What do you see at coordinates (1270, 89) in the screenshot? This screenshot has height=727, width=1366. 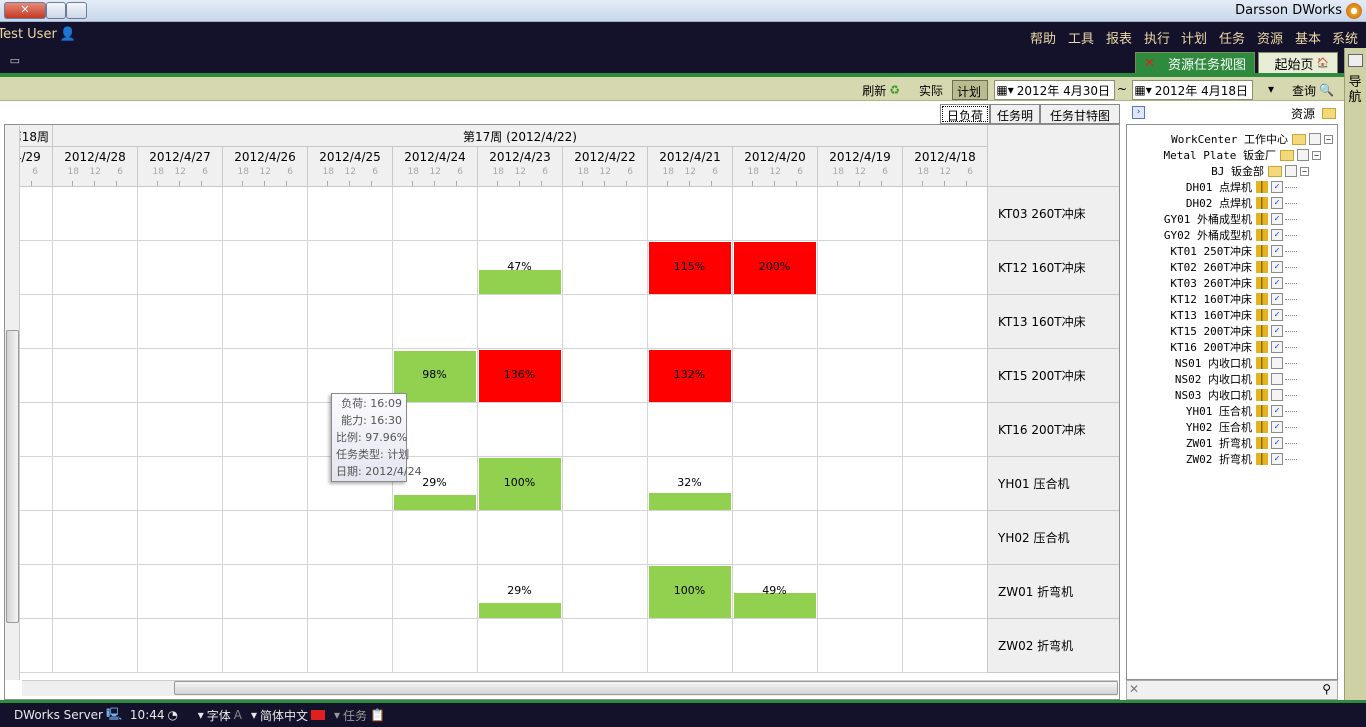 I see `query-dropdown: ▾` at bounding box center [1270, 89].